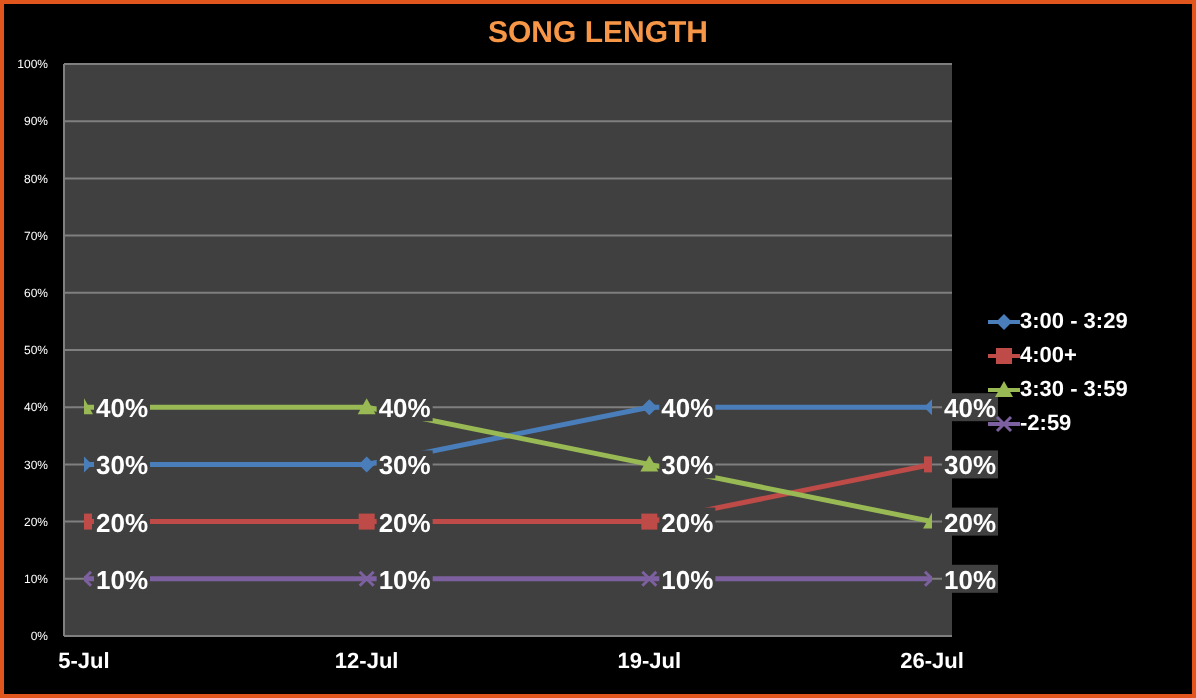  What do you see at coordinates (84, 661) in the screenshot?
I see `x-tick-label: 5-Jul` at bounding box center [84, 661].